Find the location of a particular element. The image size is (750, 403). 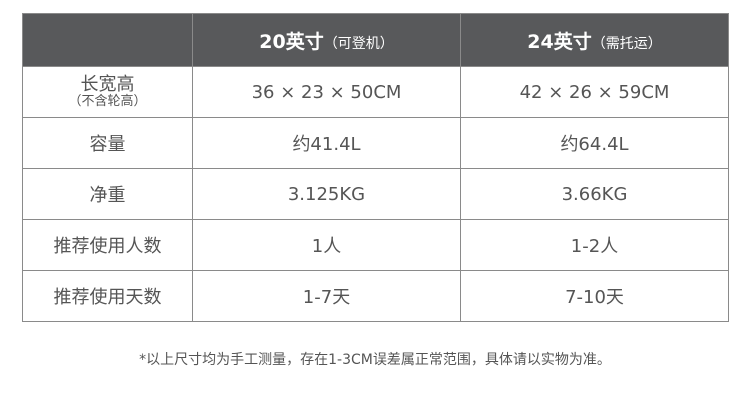

header-empty is located at coordinates (107, 40).